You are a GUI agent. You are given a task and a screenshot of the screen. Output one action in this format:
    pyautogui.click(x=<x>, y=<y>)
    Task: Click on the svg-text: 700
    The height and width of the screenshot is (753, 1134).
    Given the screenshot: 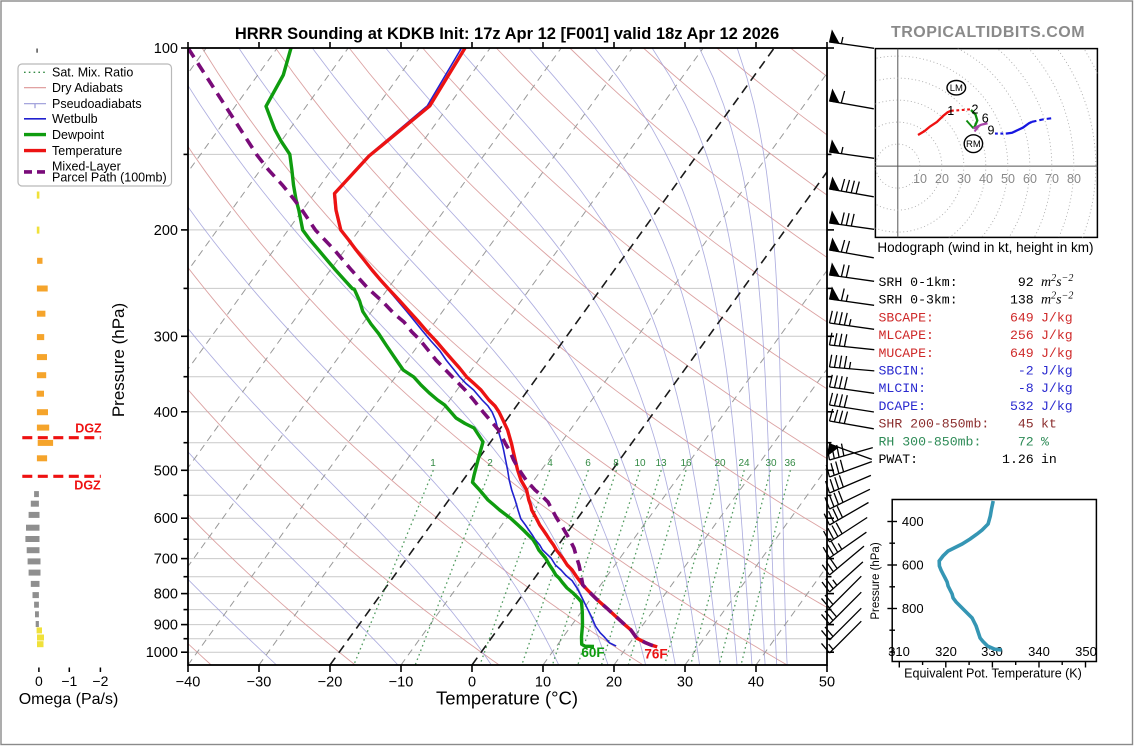 What is the action you would take?
    pyautogui.click(x=166, y=560)
    